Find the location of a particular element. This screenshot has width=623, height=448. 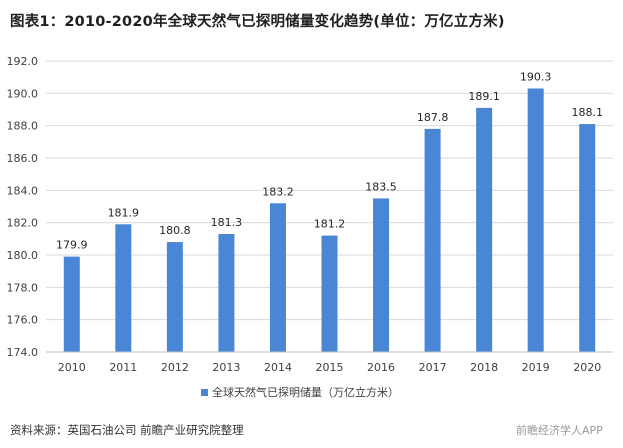

data-label: 181.3 is located at coordinates (227, 222).